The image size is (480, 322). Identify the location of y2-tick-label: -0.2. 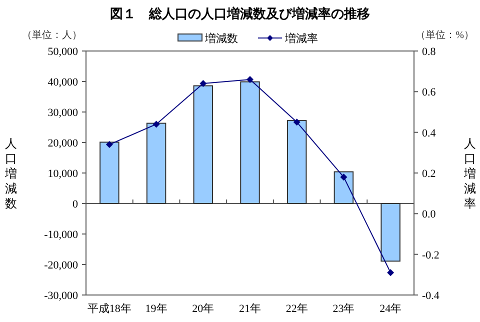
(431, 255).